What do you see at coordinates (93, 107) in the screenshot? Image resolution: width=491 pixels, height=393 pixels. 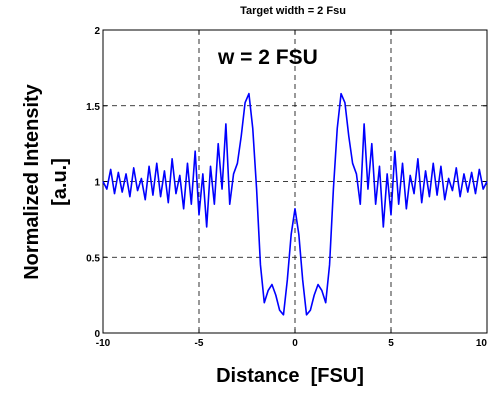 I see `y-tick-label: 1.5` at bounding box center [93, 107].